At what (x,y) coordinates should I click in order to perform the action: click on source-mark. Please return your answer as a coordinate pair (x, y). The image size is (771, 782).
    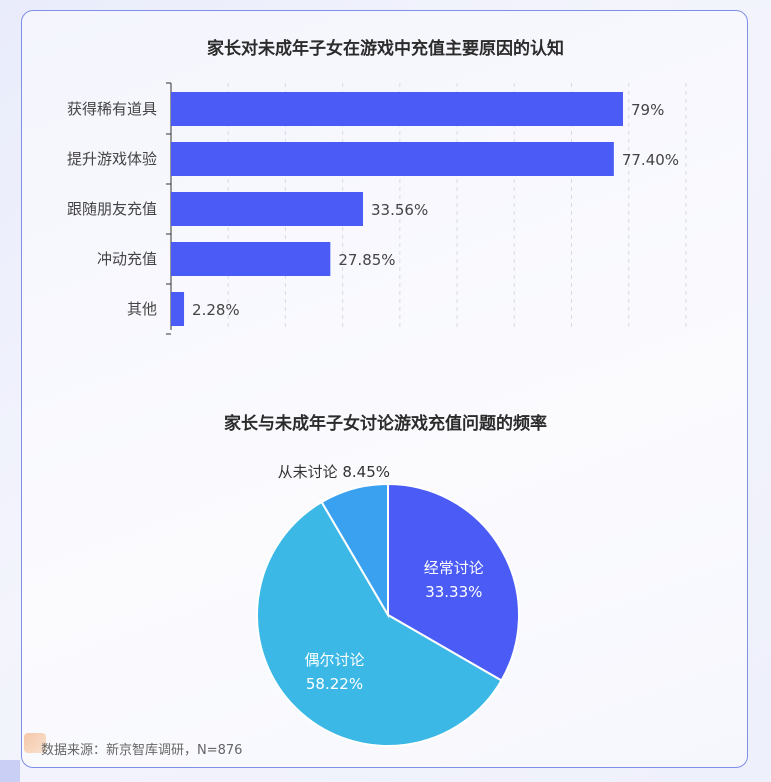
    Looking at the image, I should click on (35, 743).